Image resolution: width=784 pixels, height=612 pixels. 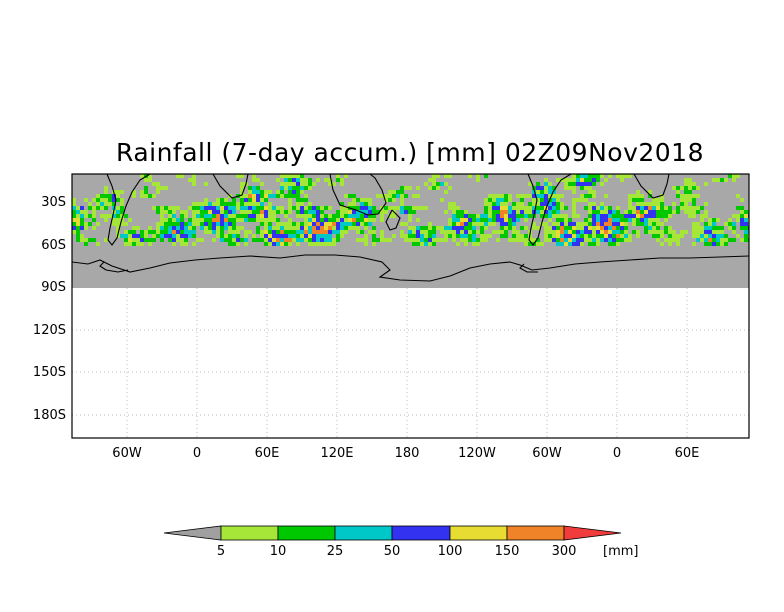 What do you see at coordinates (617, 453) in the screenshot?
I see `lon-label-0-2: 0` at bounding box center [617, 453].